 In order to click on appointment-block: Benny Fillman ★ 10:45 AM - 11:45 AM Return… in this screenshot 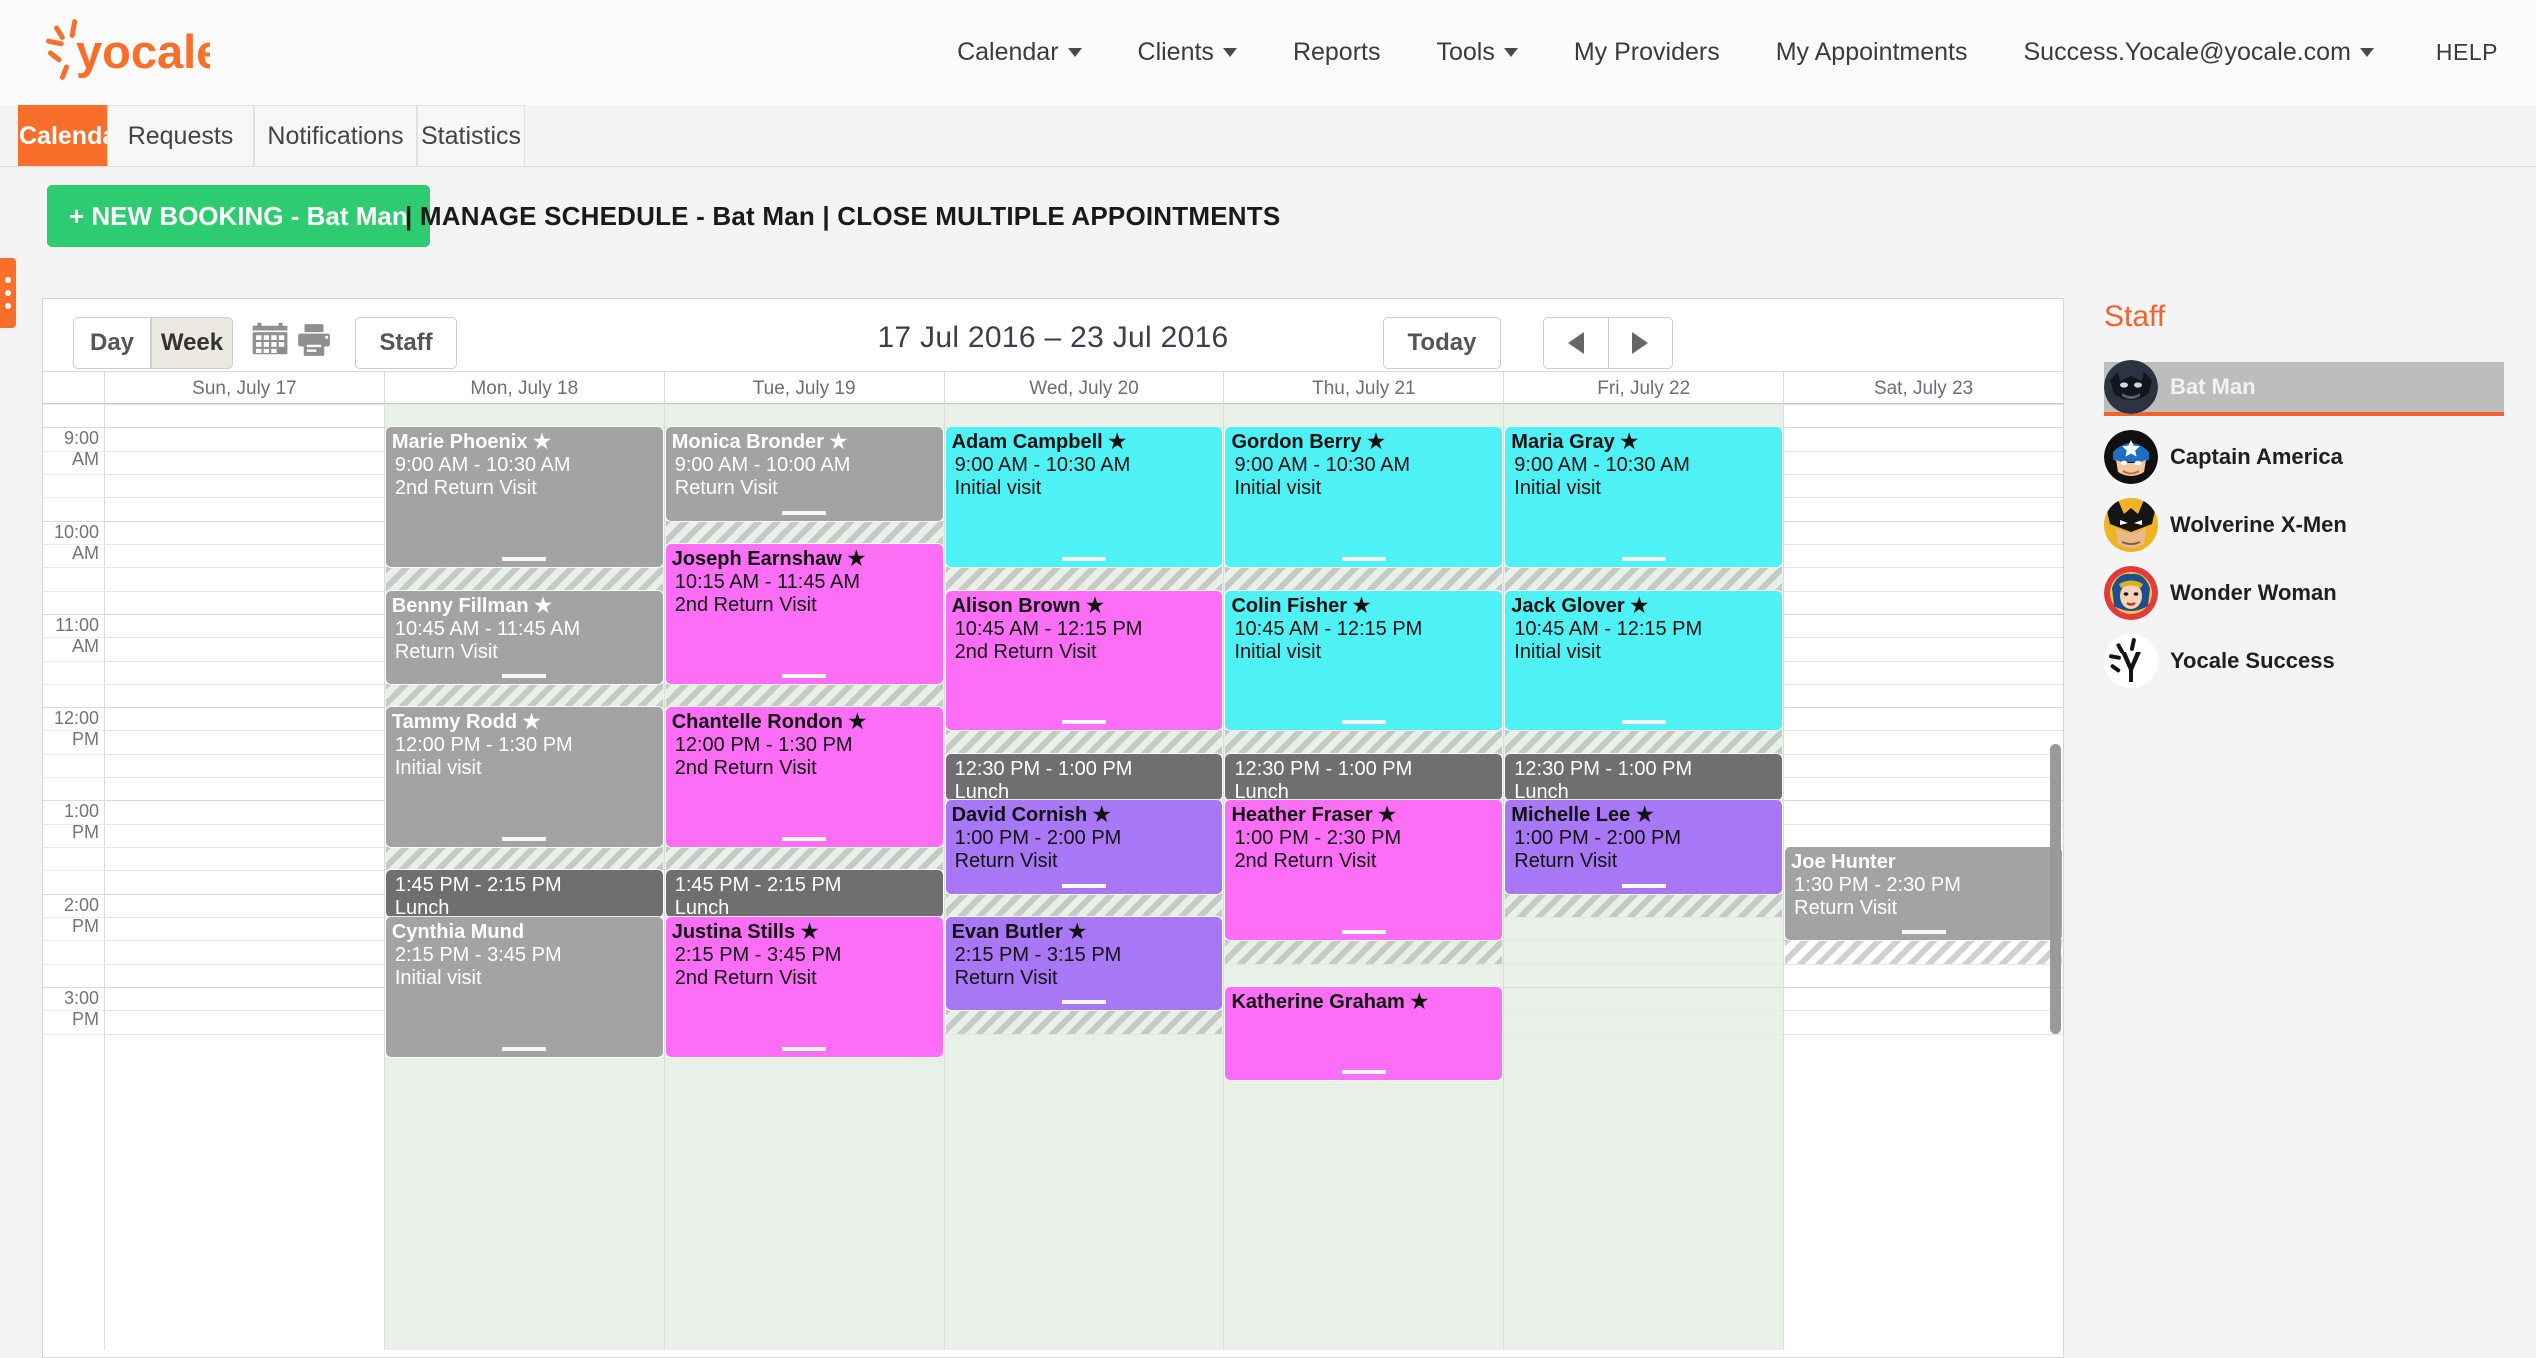, I will do `click(524, 637)`.